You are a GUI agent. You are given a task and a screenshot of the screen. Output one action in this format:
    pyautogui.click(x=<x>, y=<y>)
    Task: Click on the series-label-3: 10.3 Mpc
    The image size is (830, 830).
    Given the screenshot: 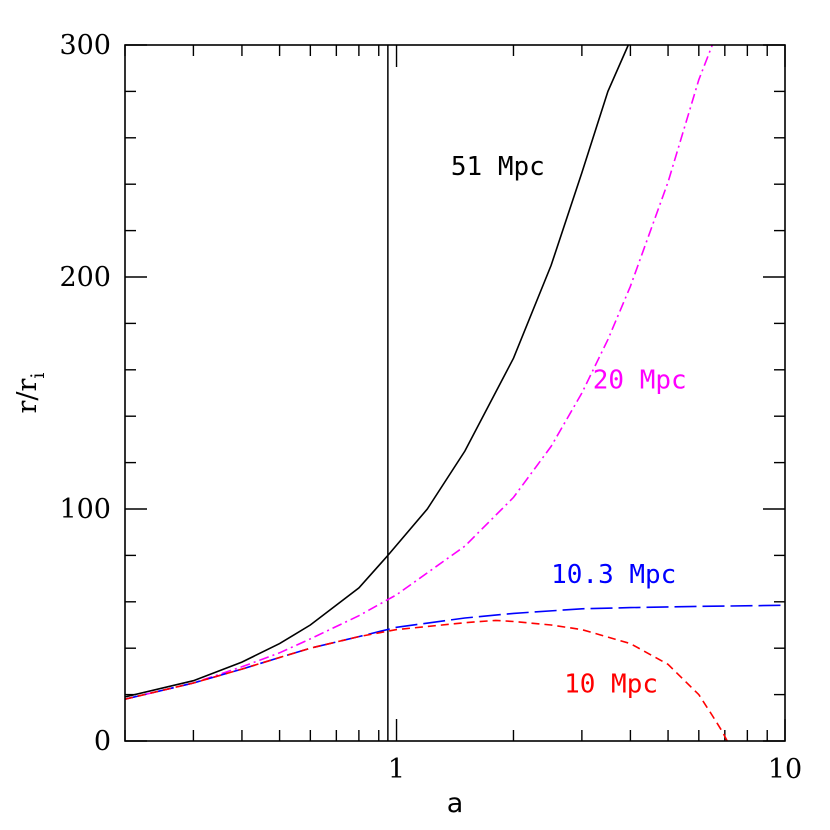 What is the action you would take?
    pyautogui.click(x=613, y=575)
    